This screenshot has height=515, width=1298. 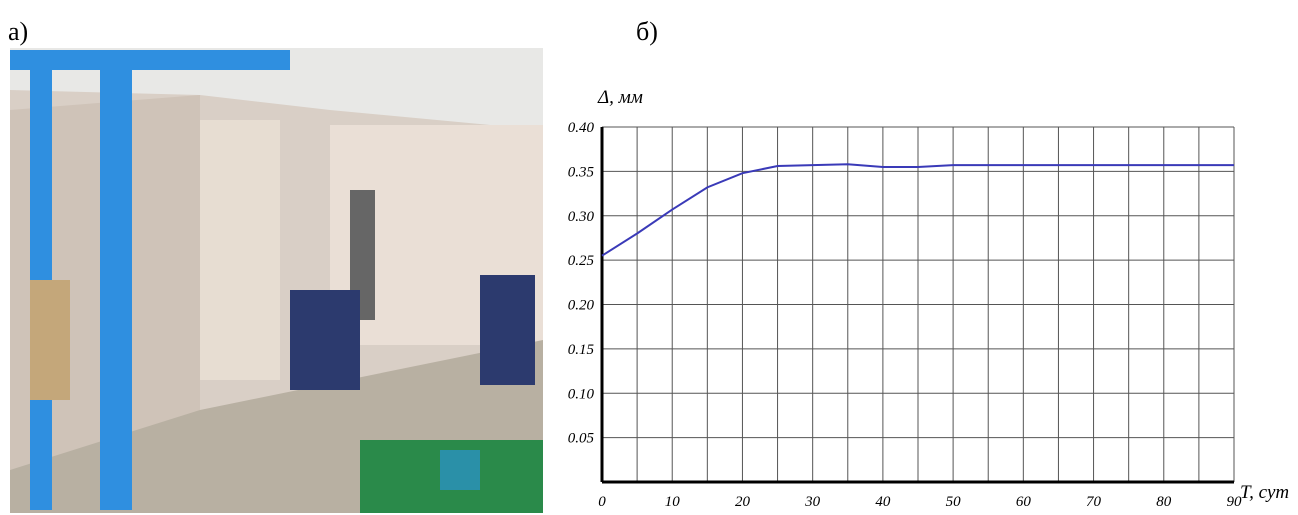 I want to click on panel-label: а), so click(x=18, y=31).